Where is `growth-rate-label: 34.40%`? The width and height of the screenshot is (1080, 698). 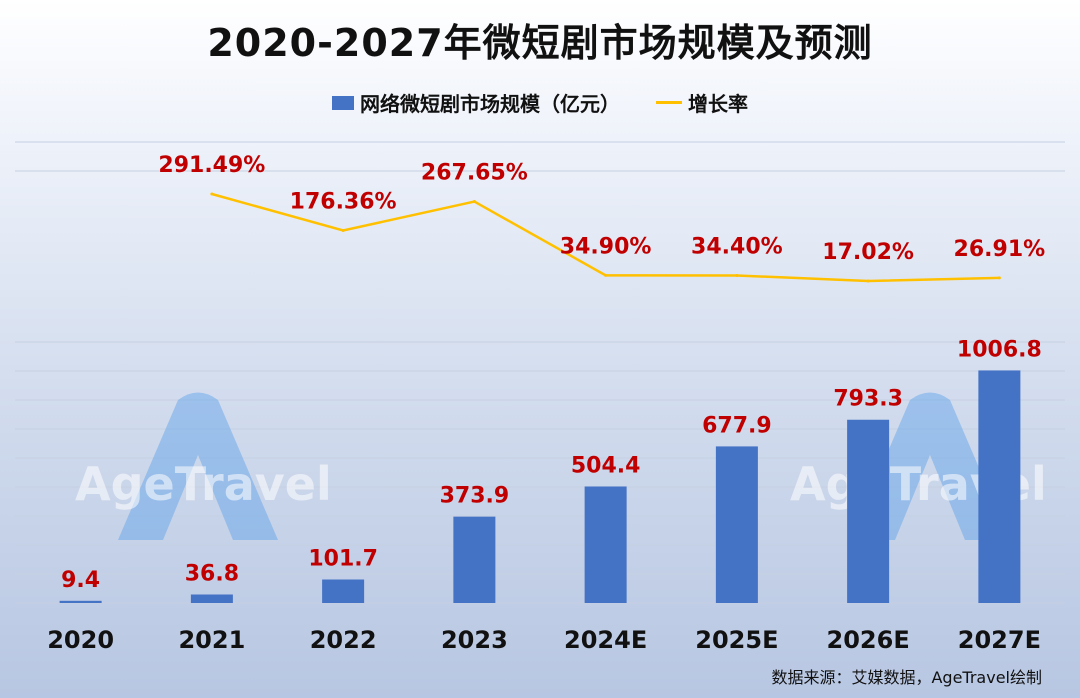
growth-rate-label: 34.40% is located at coordinates (737, 246).